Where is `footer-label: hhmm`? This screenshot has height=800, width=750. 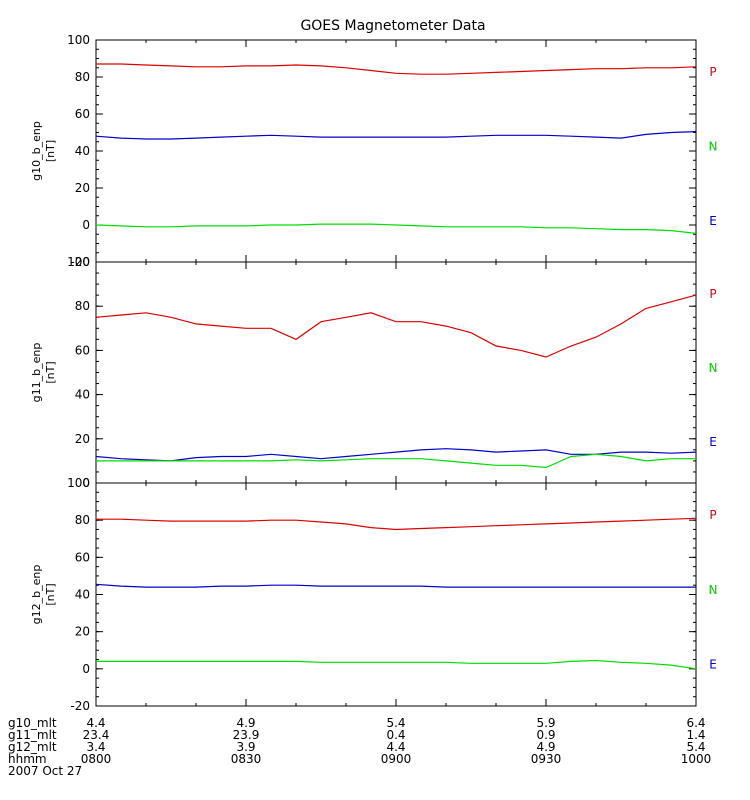 footer-label: hhmm is located at coordinates (27, 759).